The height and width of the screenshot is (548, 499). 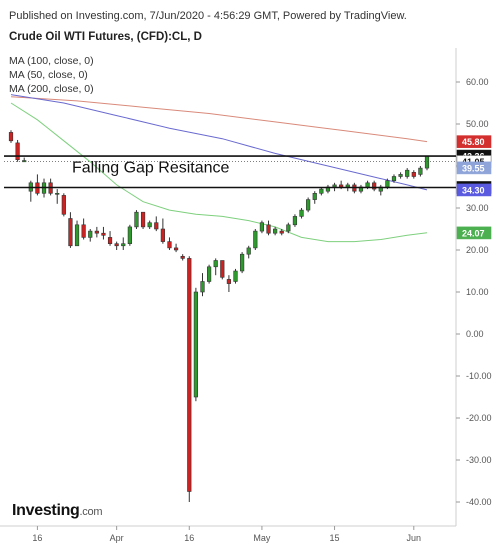 I want to click on price-badge-bg, so click(x=474, y=141).